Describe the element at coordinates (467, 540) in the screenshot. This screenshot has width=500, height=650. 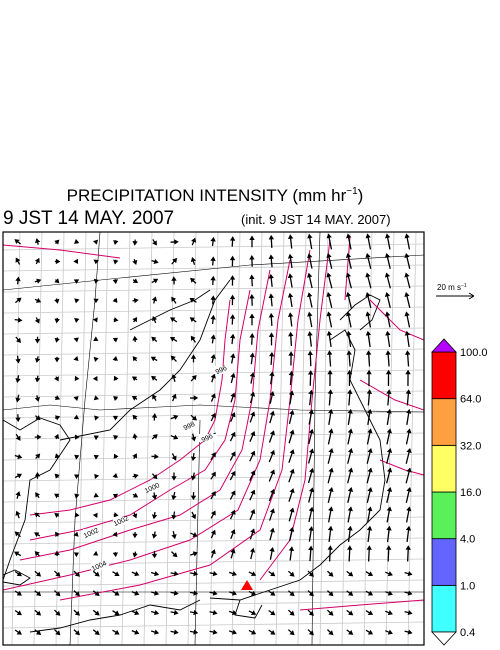
I see `colorbar-label: 4.0` at that location.